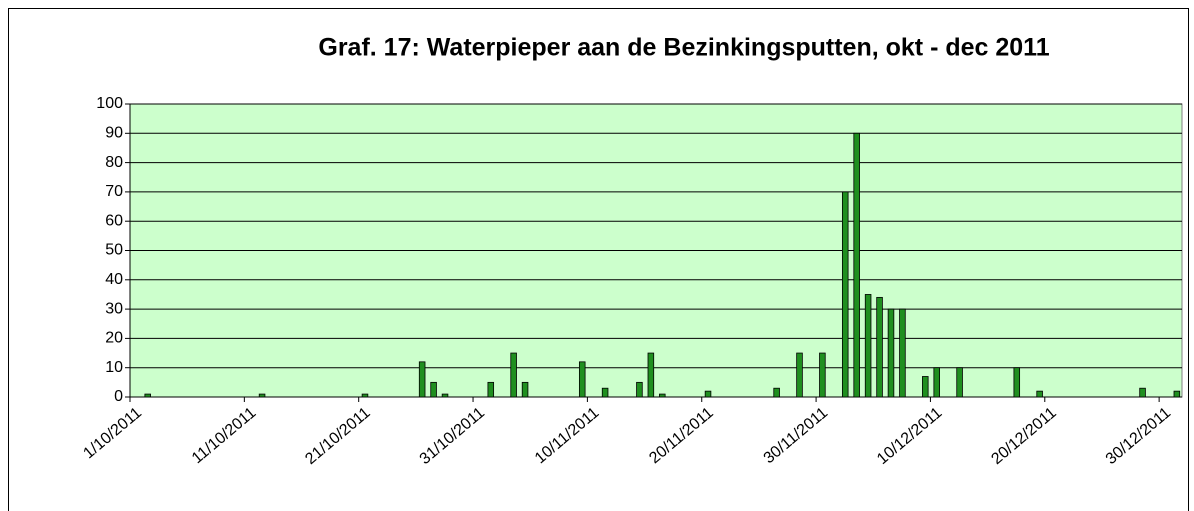 This screenshot has width=1194, height=511. What do you see at coordinates (114, 250) in the screenshot?
I see `y-tick-label: 50` at bounding box center [114, 250].